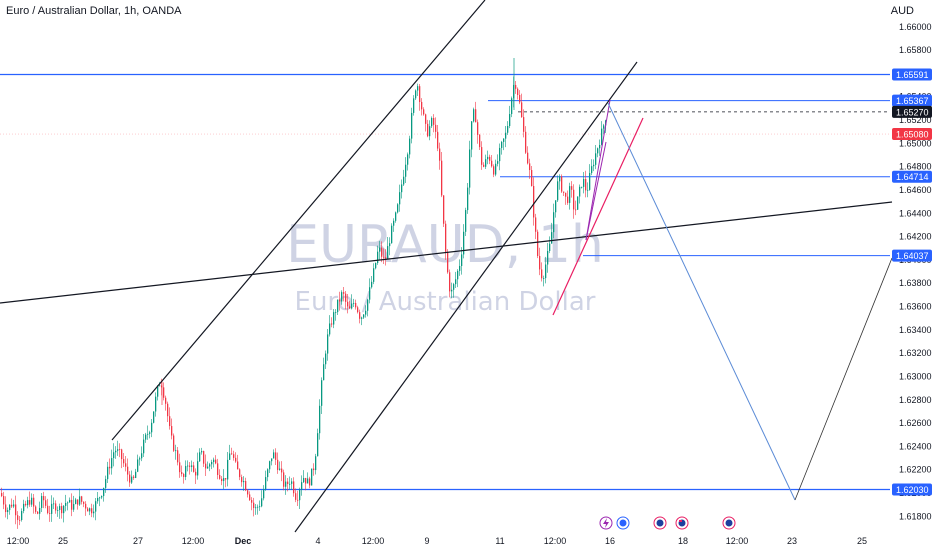  What do you see at coordinates (682, 523) in the screenshot?
I see `au-event-icon` at bounding box center [682, 523].